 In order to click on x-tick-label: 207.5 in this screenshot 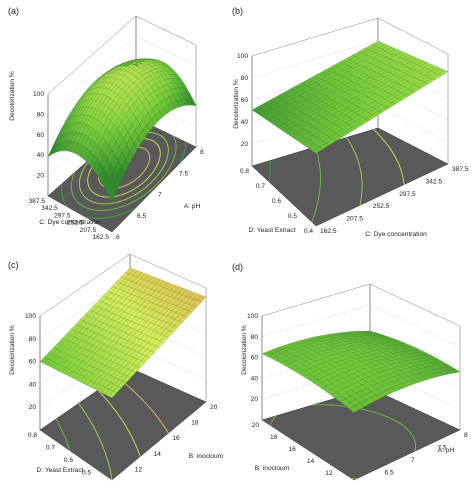, I will do `click(354, 219)`.